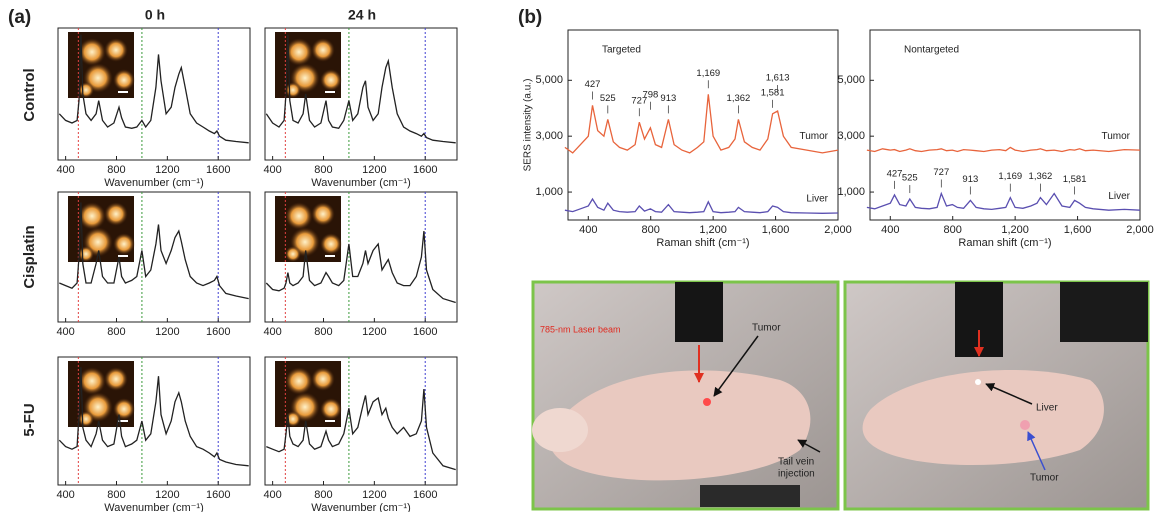 The width and height of the screenshot is (1157, 512). I want to click on photo-label: Tail vein, so click(796, 462).